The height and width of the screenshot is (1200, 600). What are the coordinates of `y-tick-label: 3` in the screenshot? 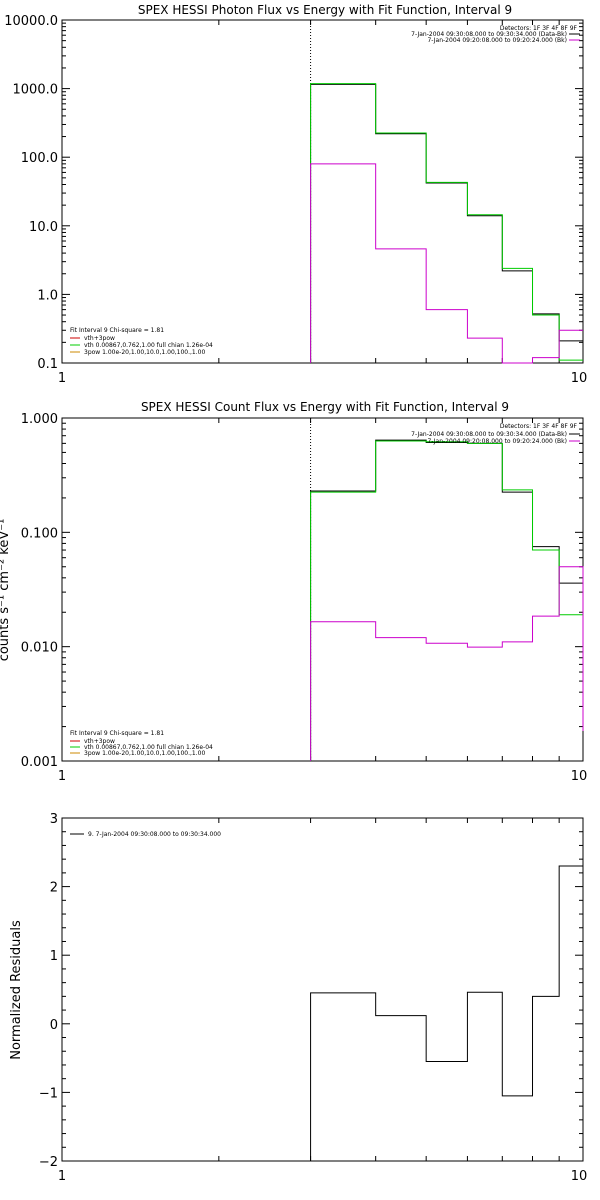 It's located at (54, 819).